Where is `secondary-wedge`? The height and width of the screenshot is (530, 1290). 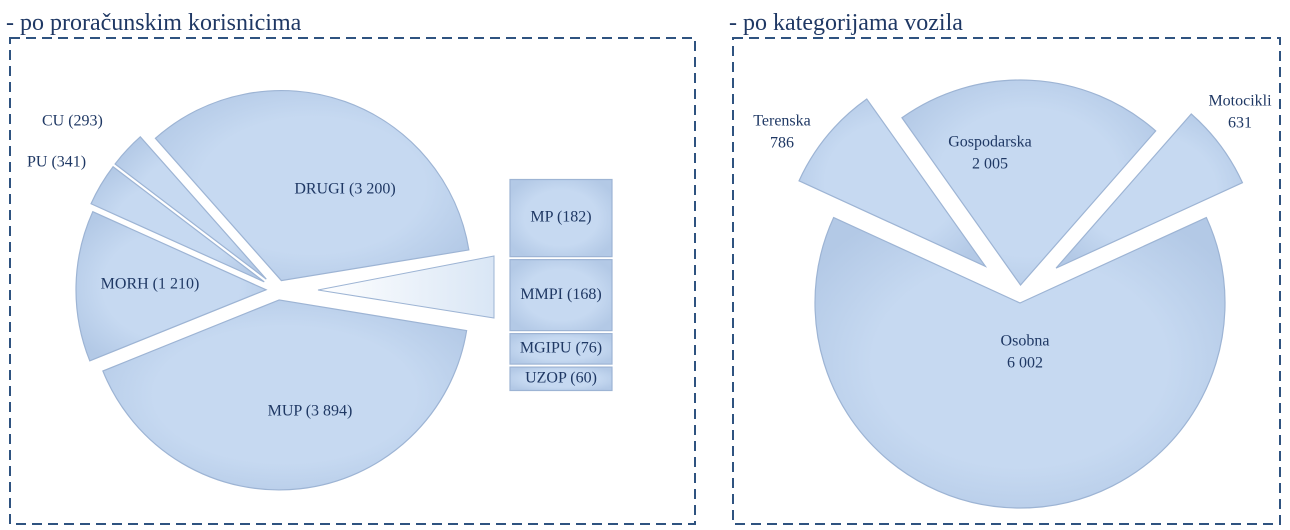 secondary-wedge is located at coordinates (406, 287).